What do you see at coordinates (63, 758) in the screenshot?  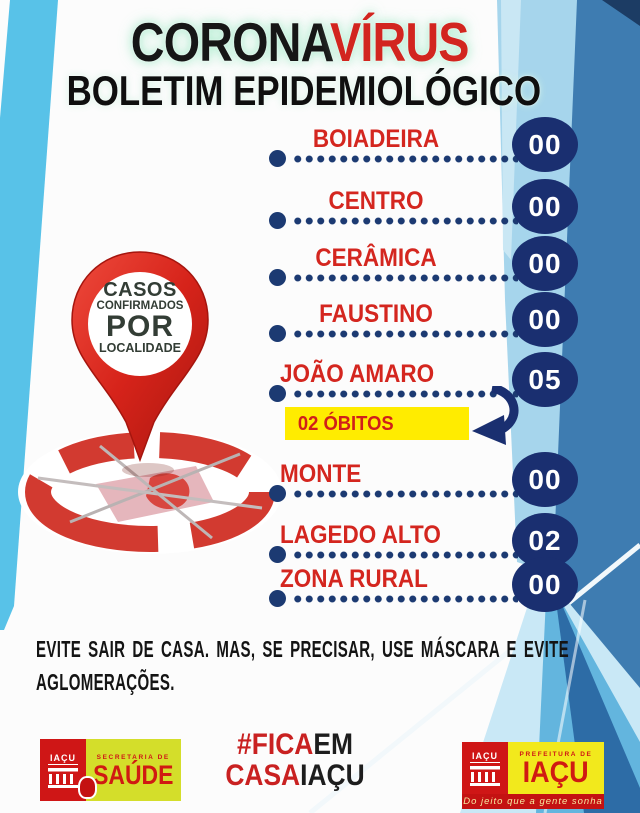 I see `saude-logo-city: IAÇU` at bounding box center [63, 758].